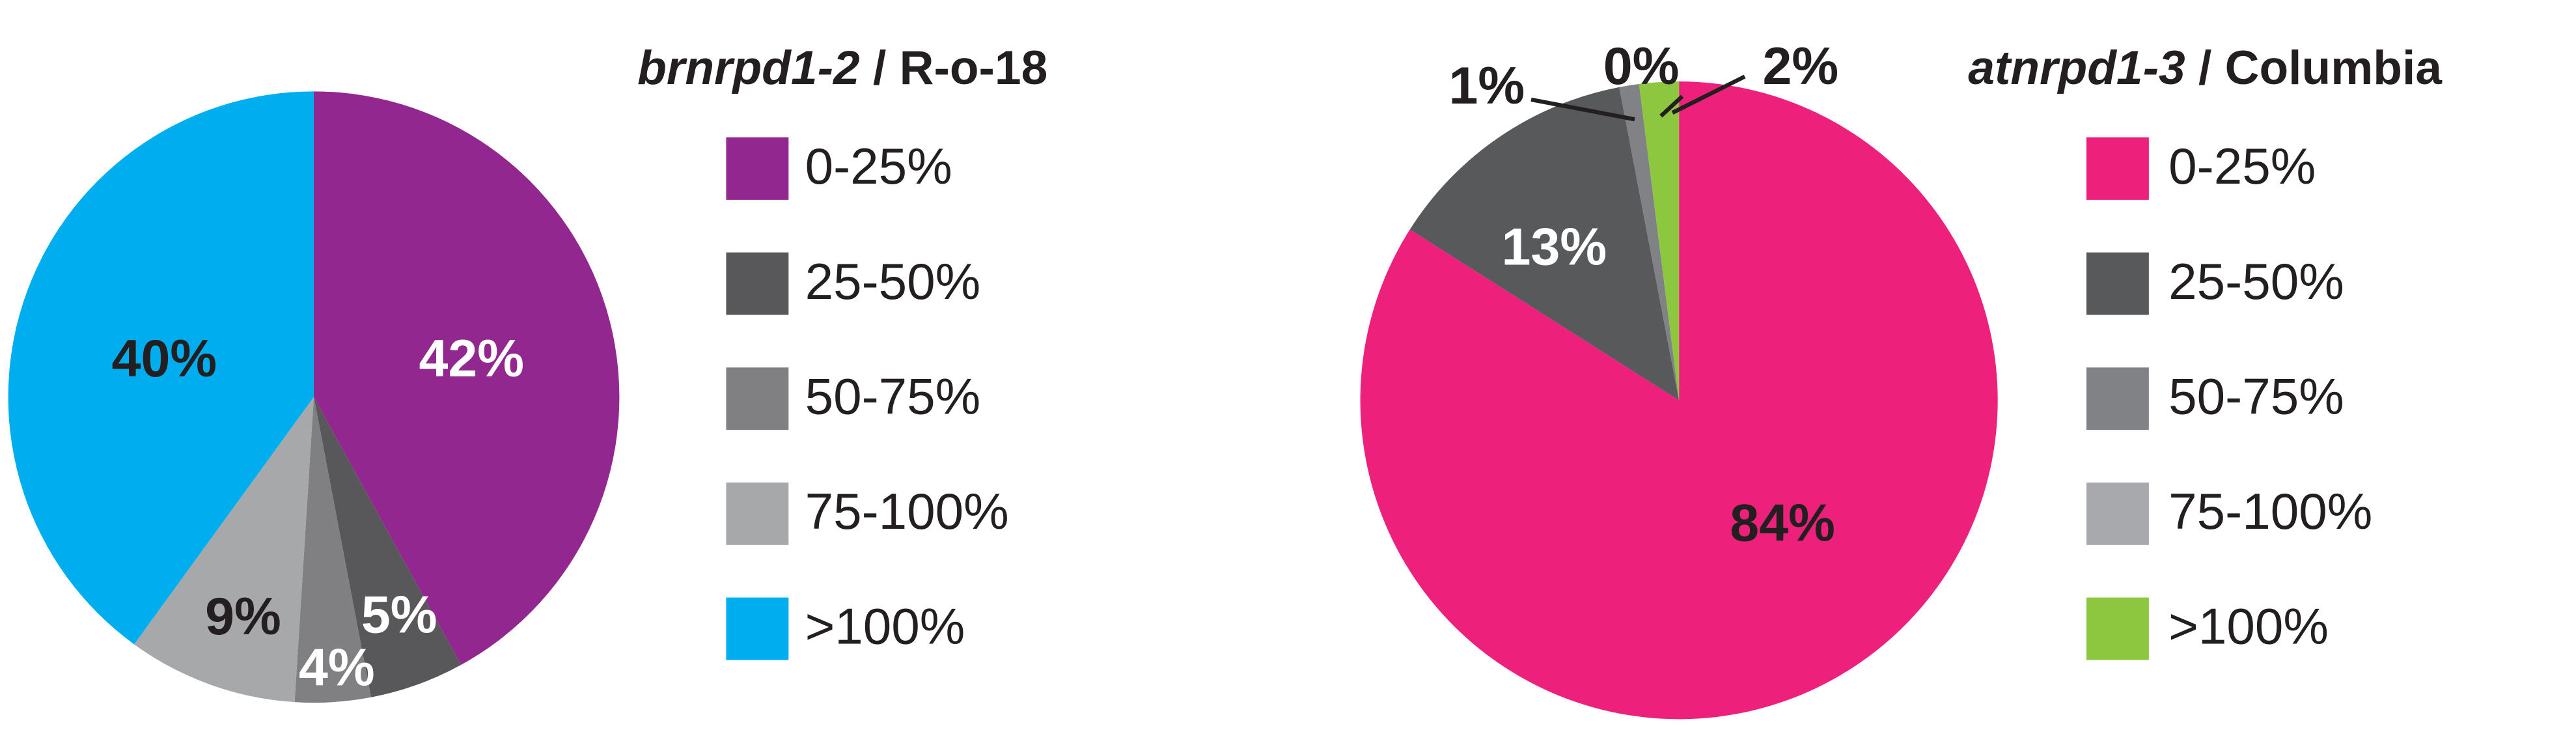  I want to click on slice-label: 9%, so click(243, 616).